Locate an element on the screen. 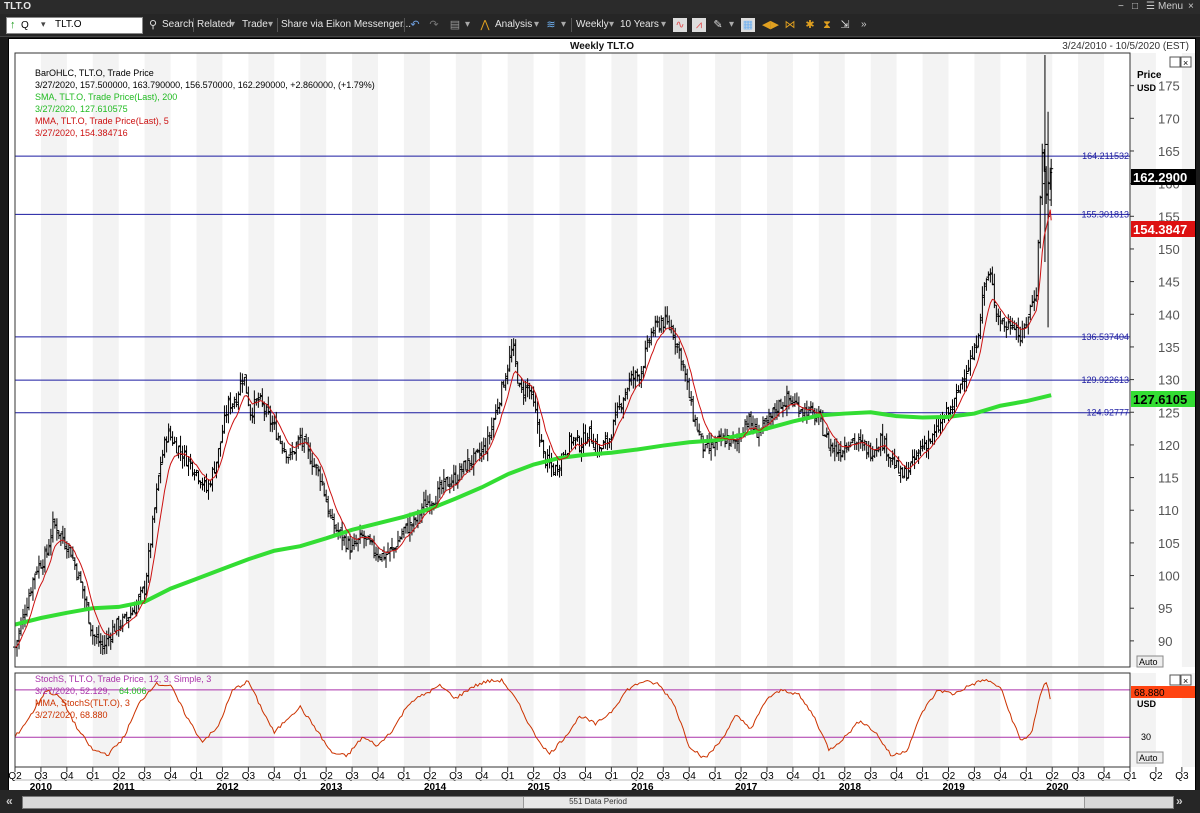 The image size is (1200, 813). y-tick-label: 105 is located at coordinates (1169, 543).